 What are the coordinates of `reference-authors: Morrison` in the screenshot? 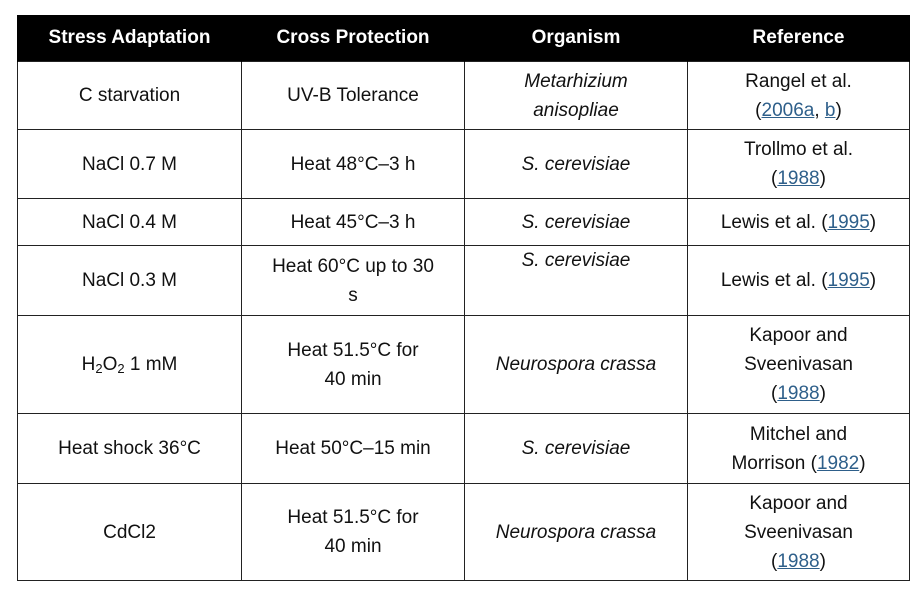 It's located at (771, 463).